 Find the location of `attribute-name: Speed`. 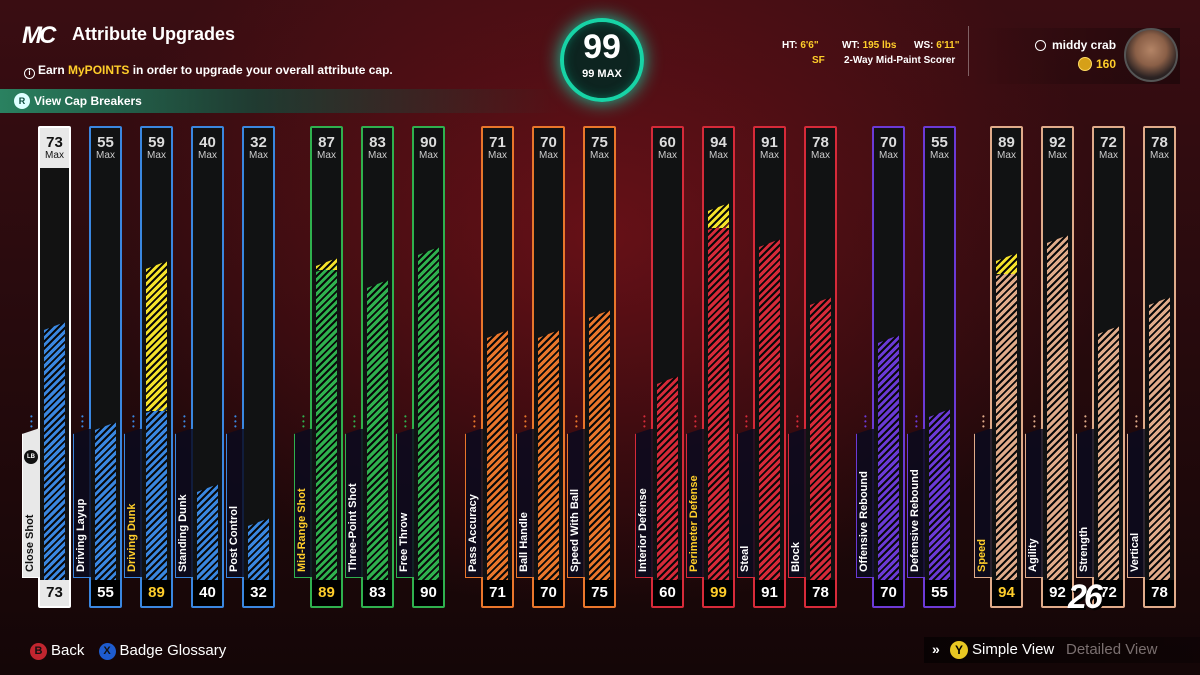

attribute-name: Speed is located at coordinates (982, 555).